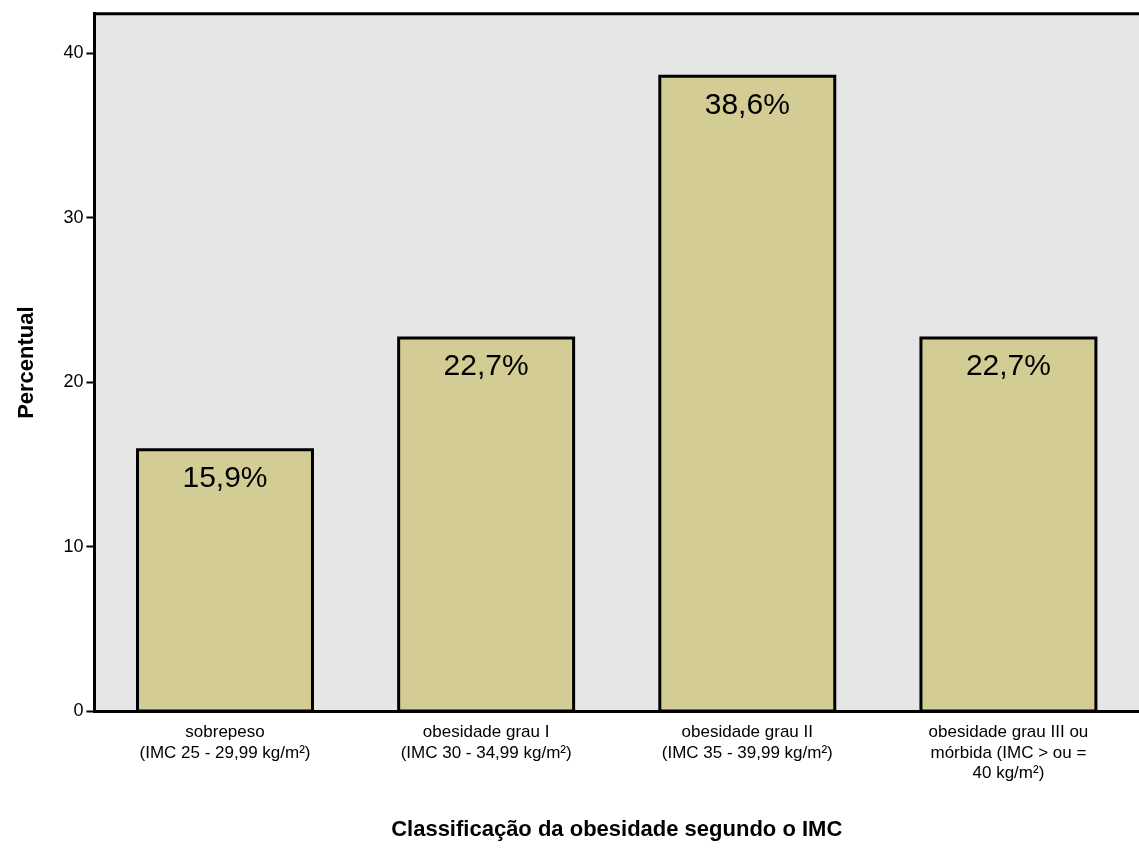  Describe the element at coordinates (78, 710) in the screenshot. I see `y-tick-label: 0` at that location.